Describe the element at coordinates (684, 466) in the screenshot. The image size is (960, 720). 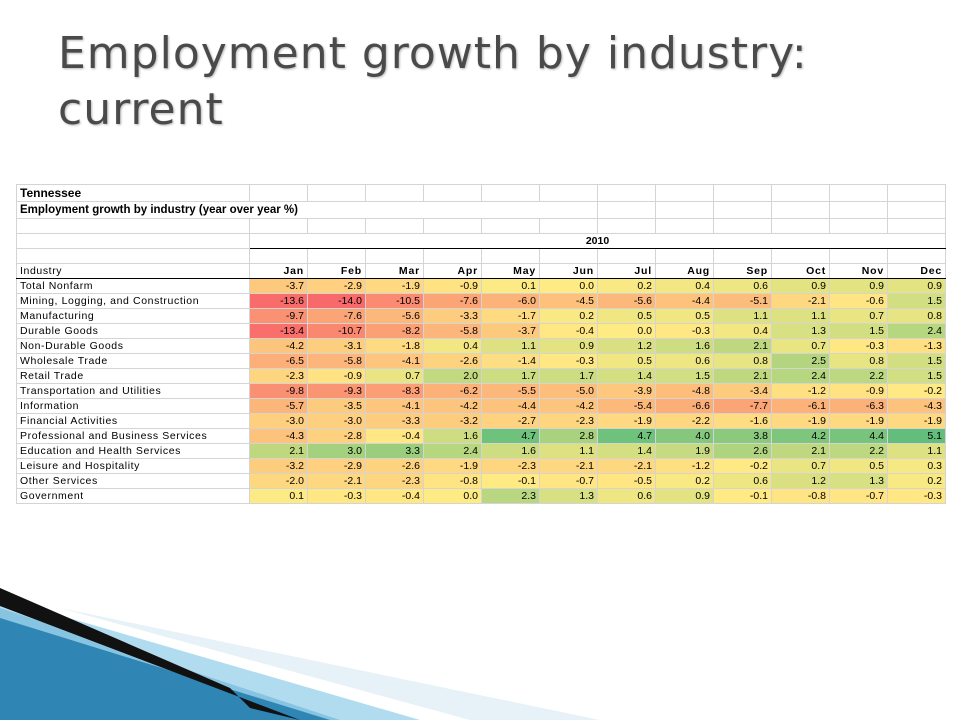
I see `growth-cell: -1.2` at that location.